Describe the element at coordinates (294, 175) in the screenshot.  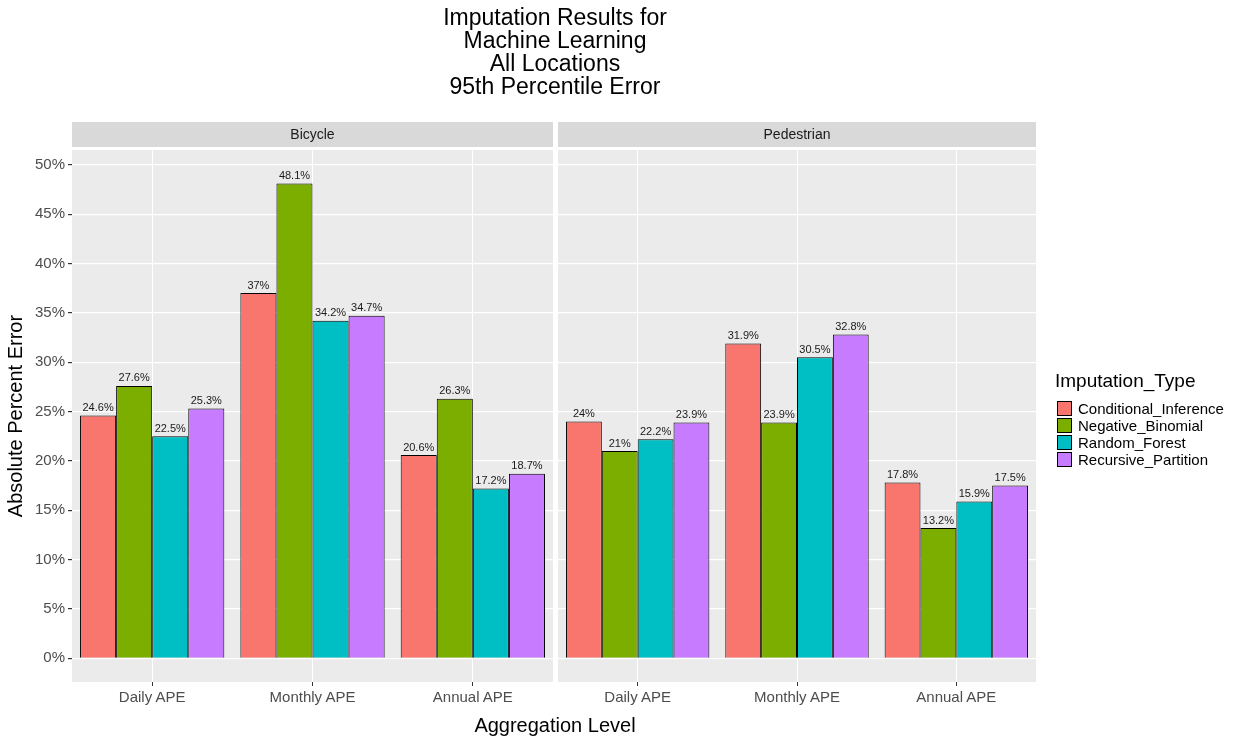
I see `data-label: 48.1%` at that location.